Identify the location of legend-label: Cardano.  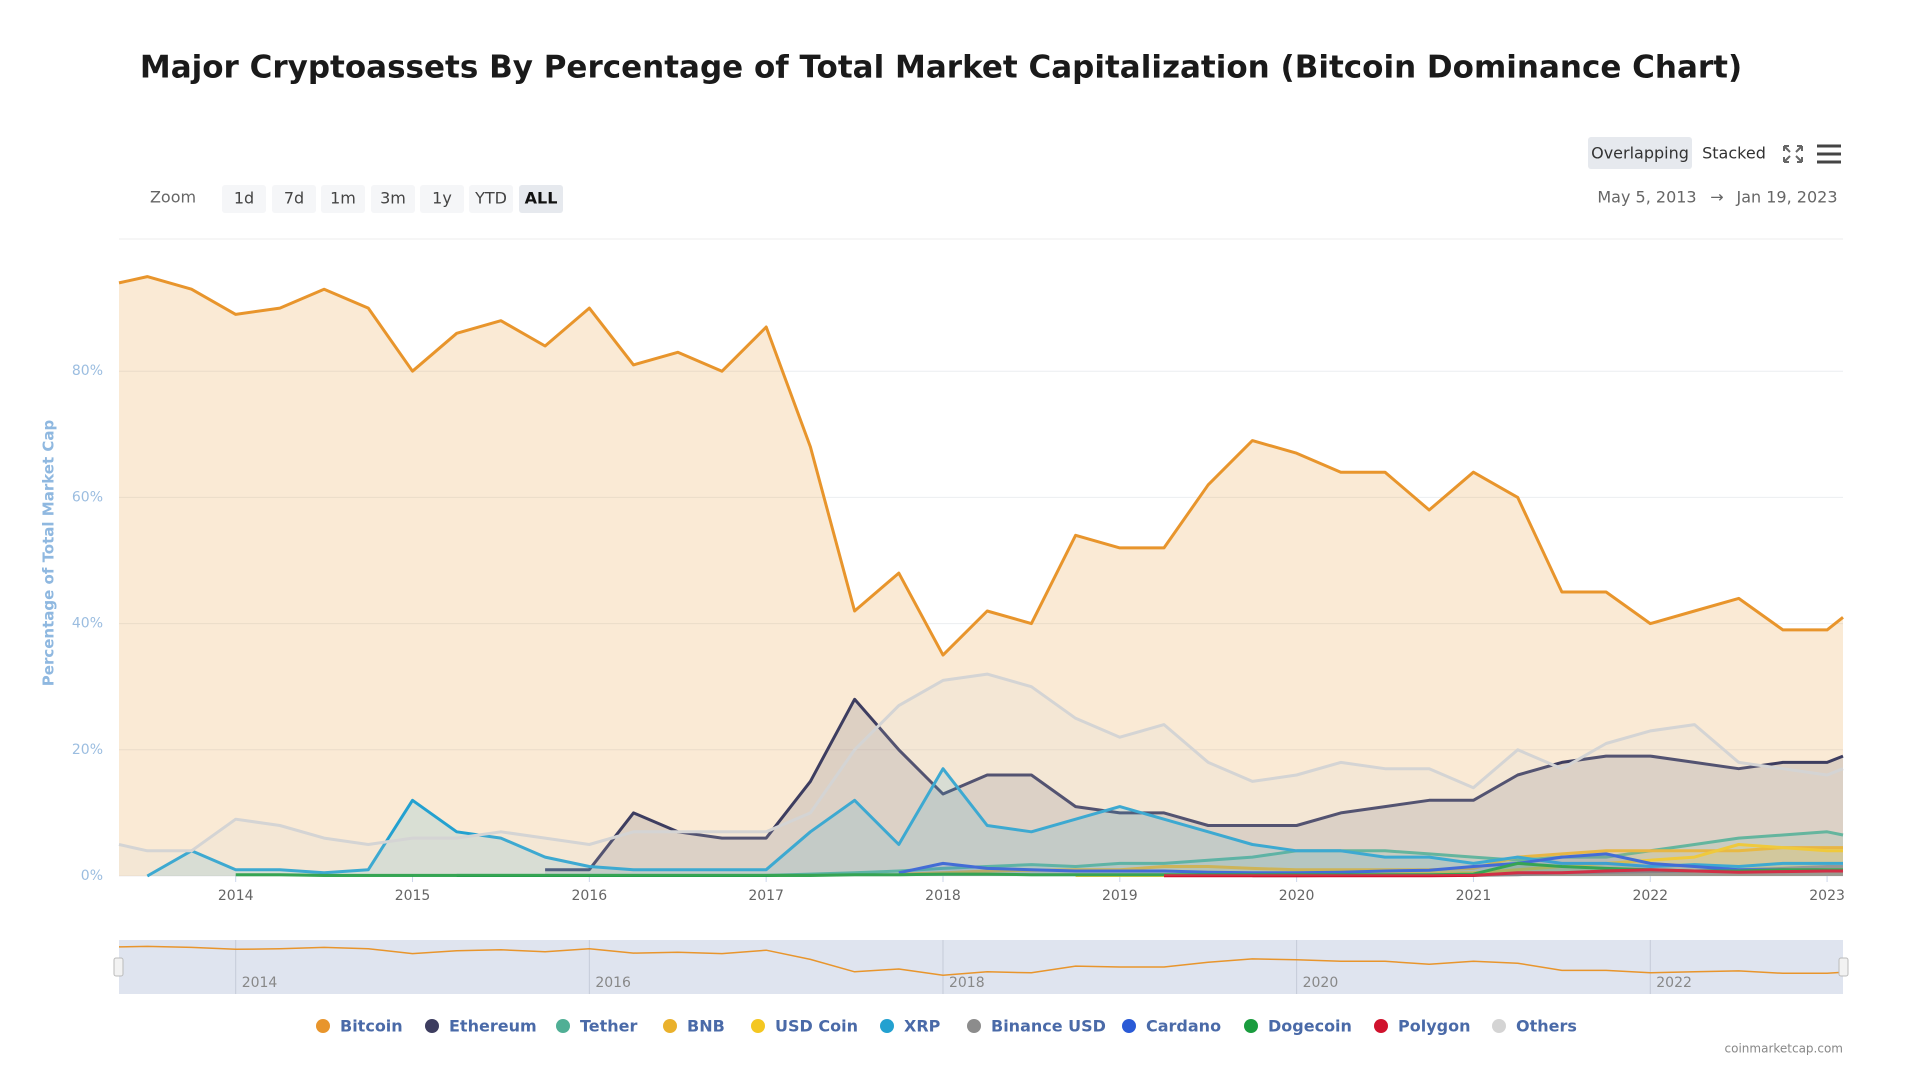
(1183, 1026).